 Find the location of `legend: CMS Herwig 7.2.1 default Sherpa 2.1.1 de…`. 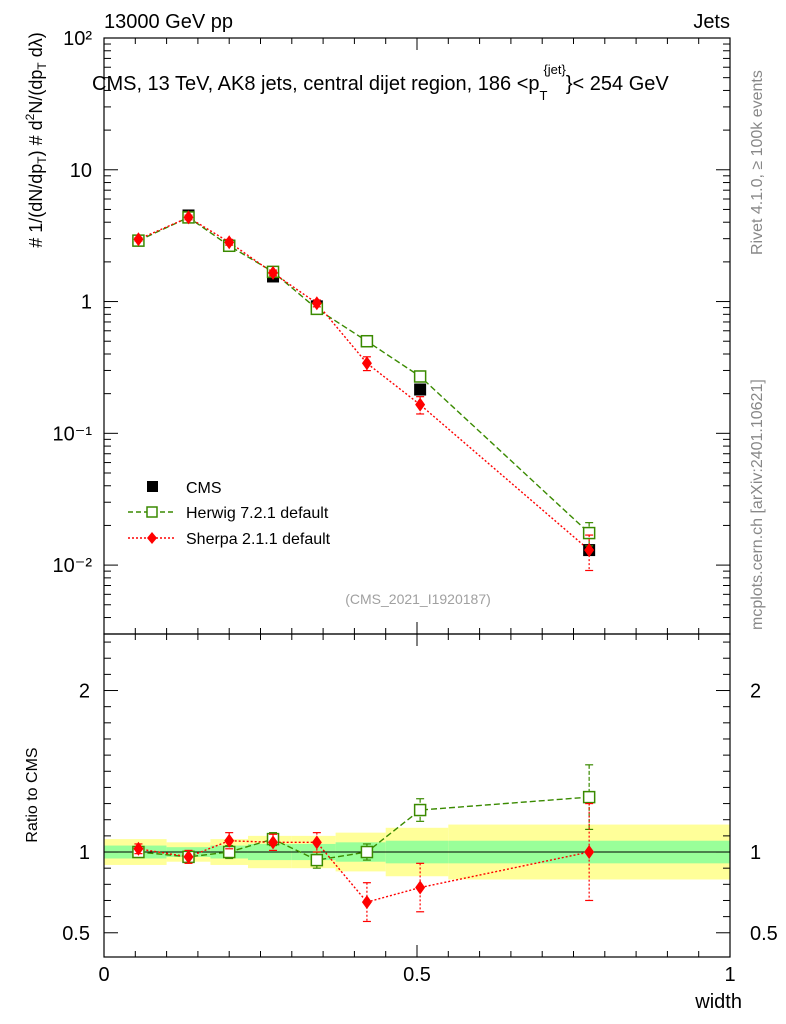

legend: CMS Herwig 7.2.1 default Sherpa 2.1.1 de… is located at coordinates (229, 514).